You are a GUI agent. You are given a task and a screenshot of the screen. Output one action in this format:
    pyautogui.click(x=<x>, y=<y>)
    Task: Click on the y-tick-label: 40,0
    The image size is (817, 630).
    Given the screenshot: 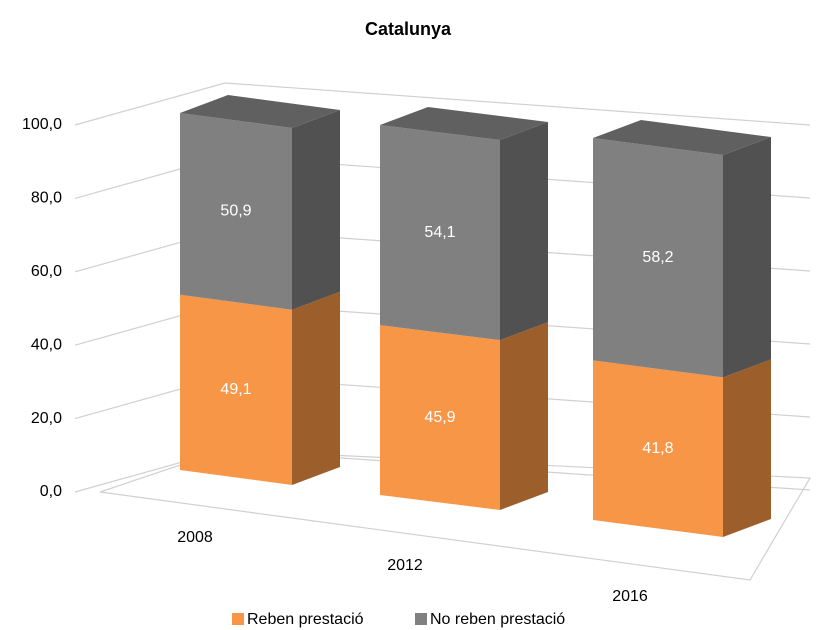 What is the action you would take?
    pyautogui.click(x=46, y=344)
    